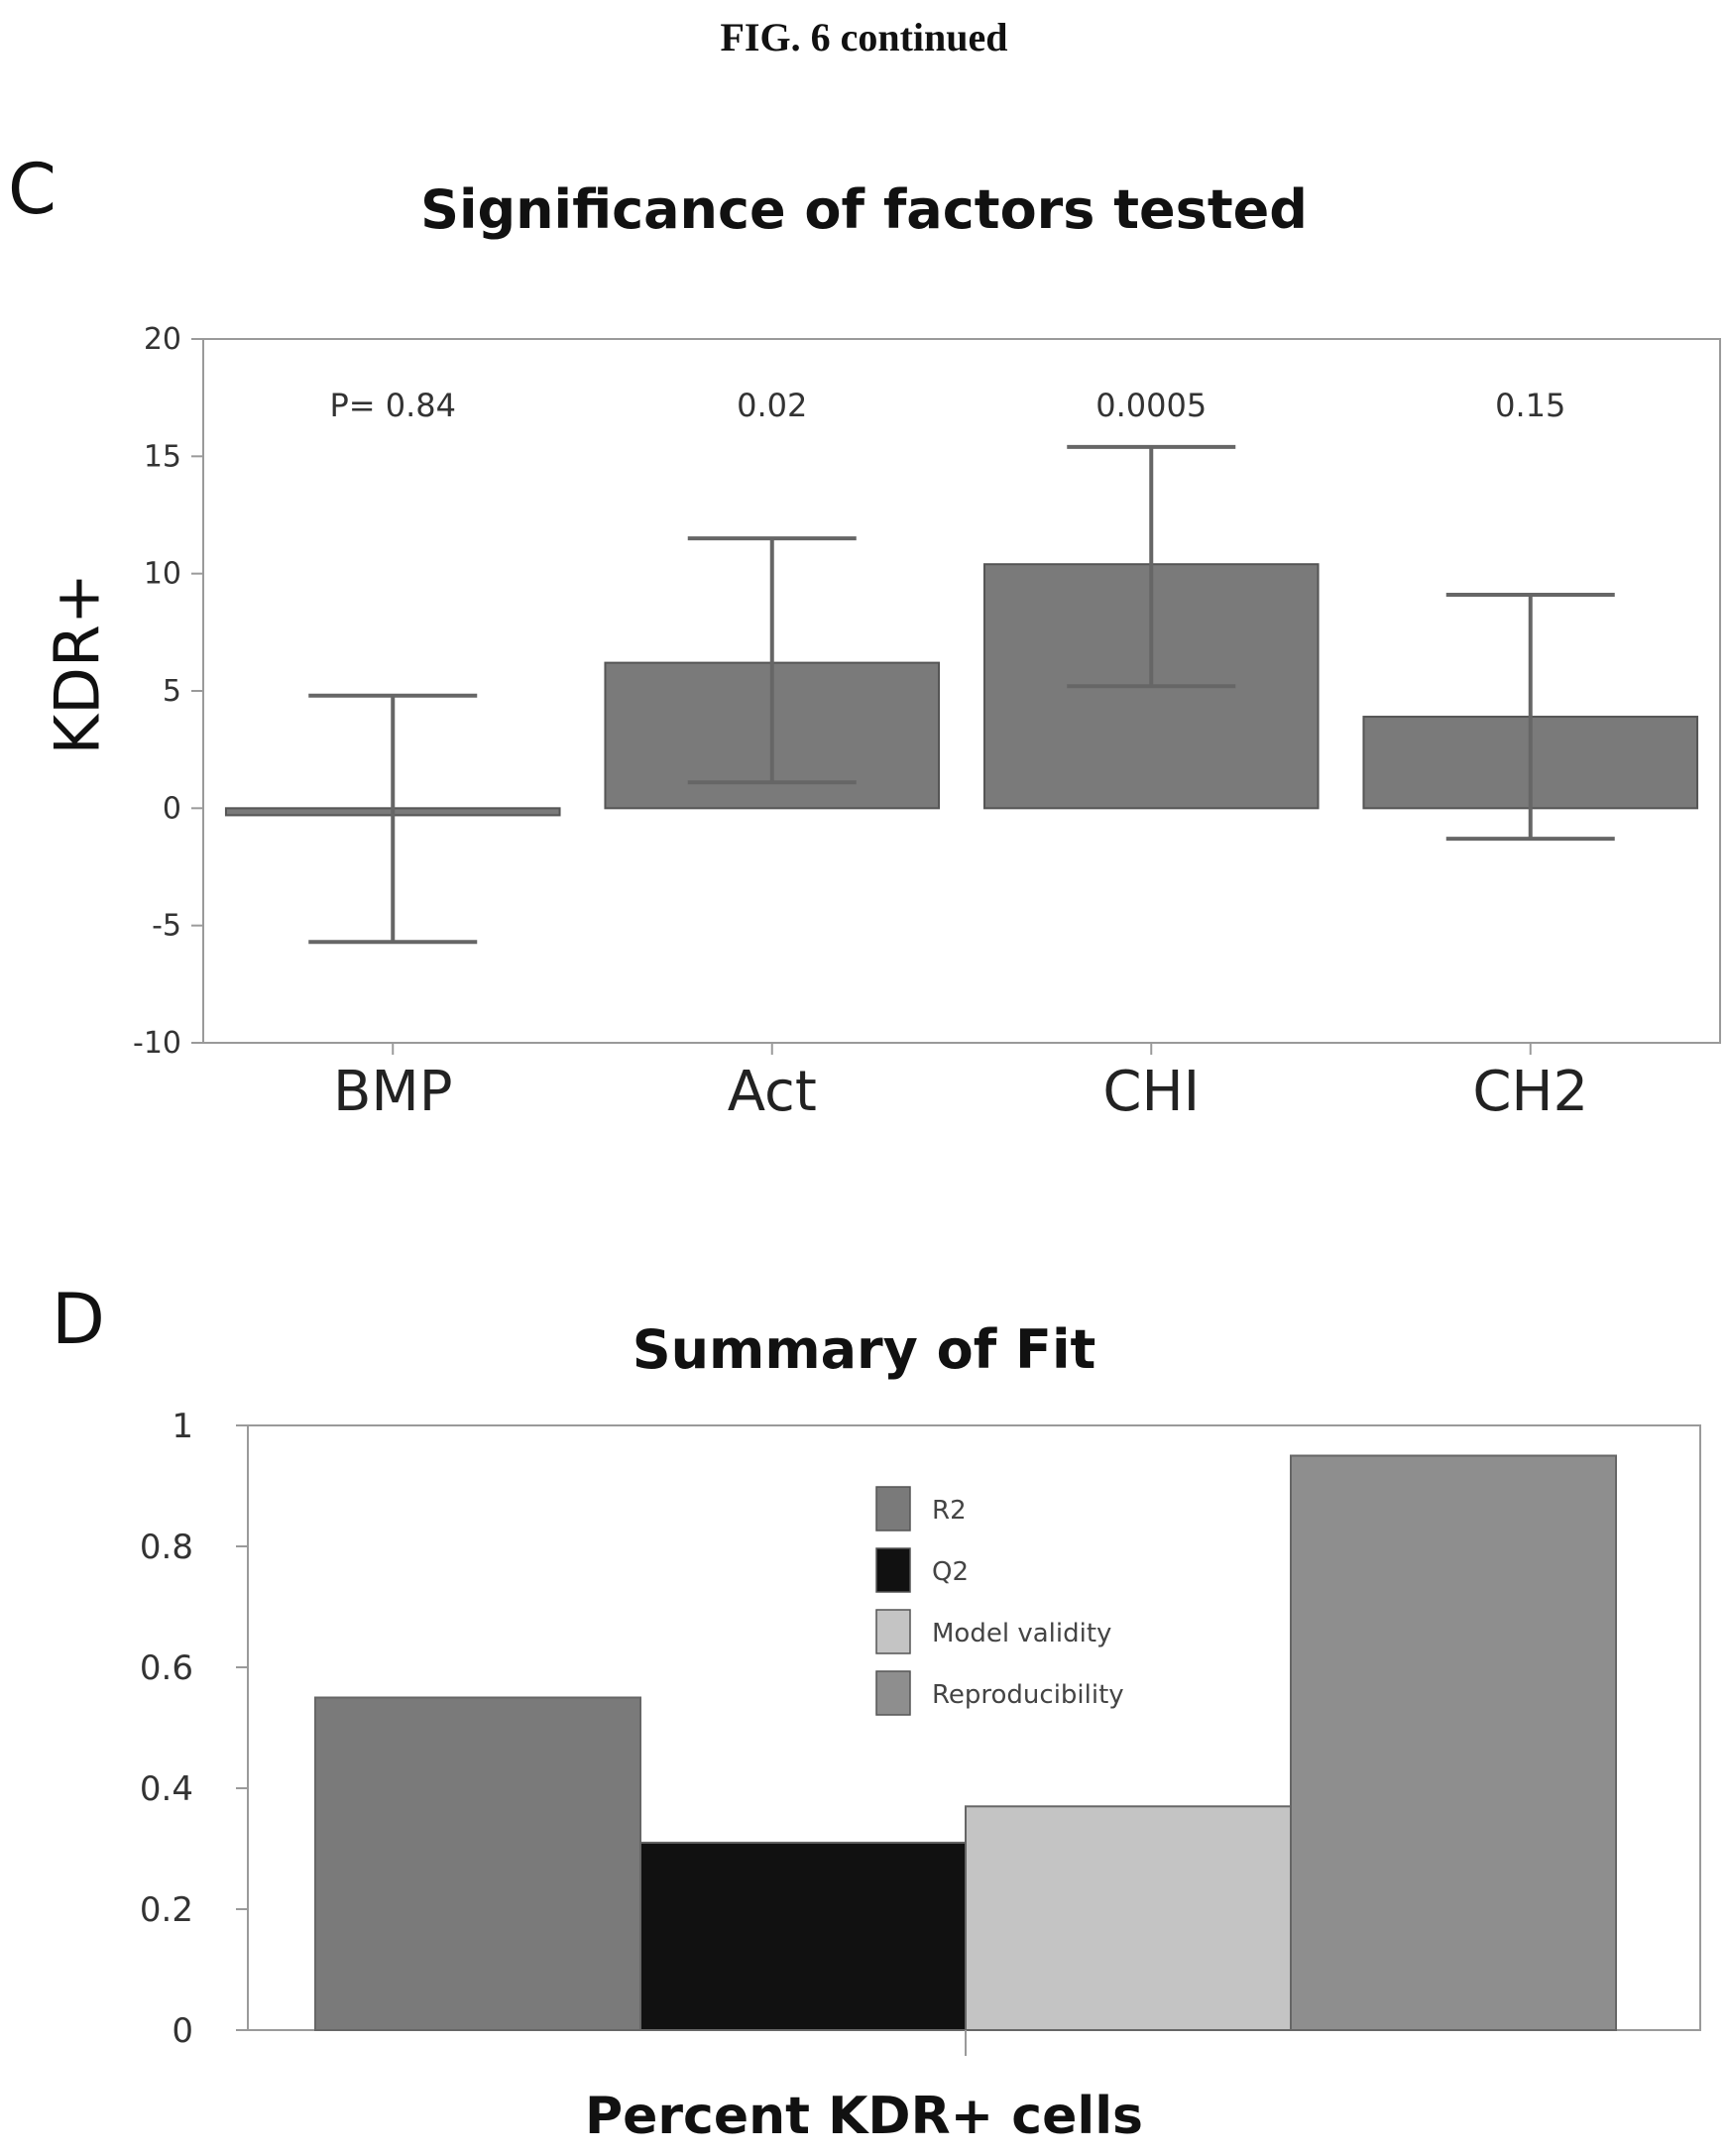 The width and height of the screenshot is (1728, 2156). I want to click on y-tick-label: -5, so click(166, 926).